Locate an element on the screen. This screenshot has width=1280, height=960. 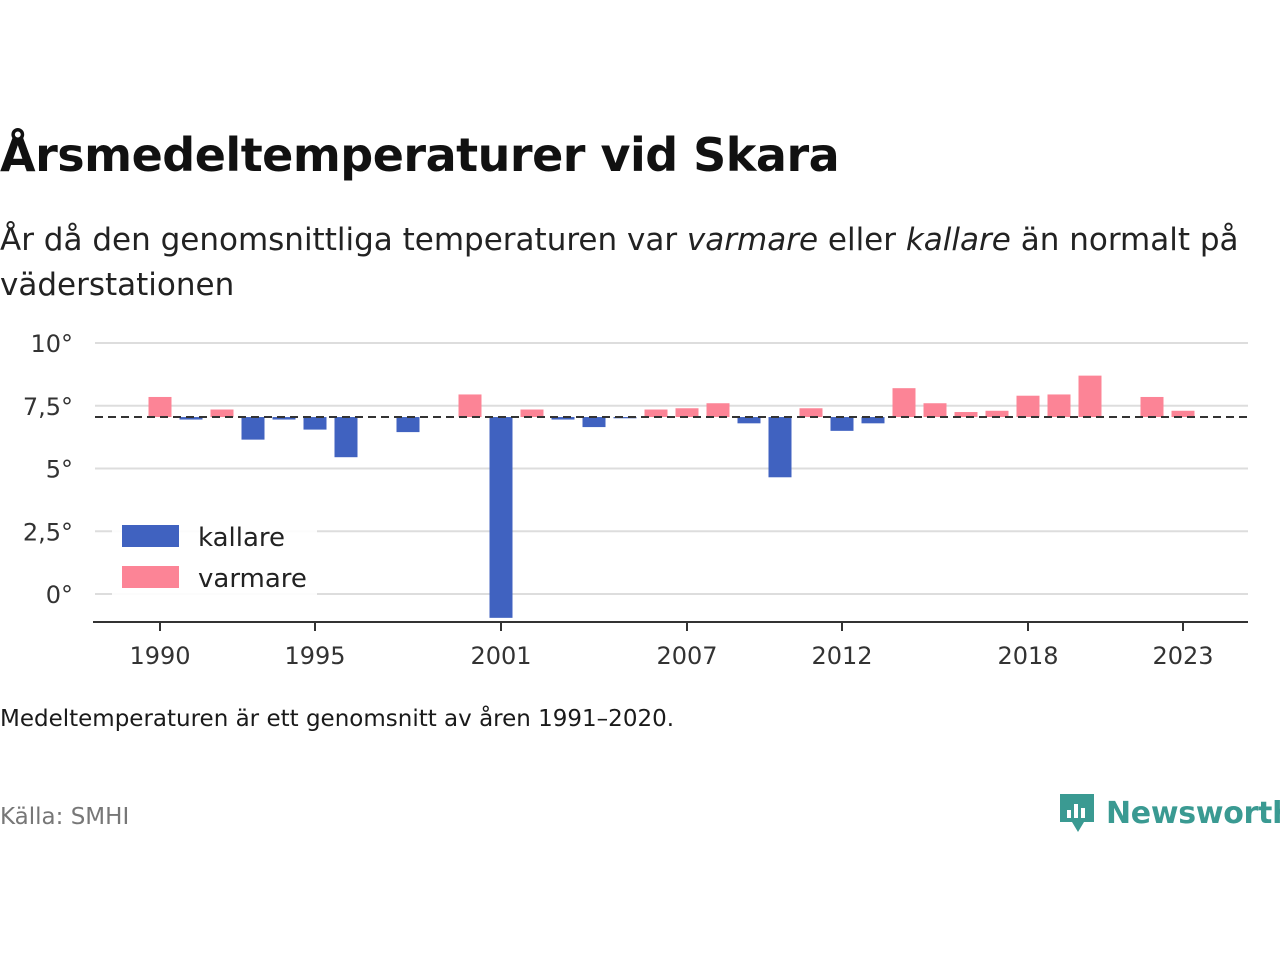
bar-2019 is located at coordinates (1059, 406).